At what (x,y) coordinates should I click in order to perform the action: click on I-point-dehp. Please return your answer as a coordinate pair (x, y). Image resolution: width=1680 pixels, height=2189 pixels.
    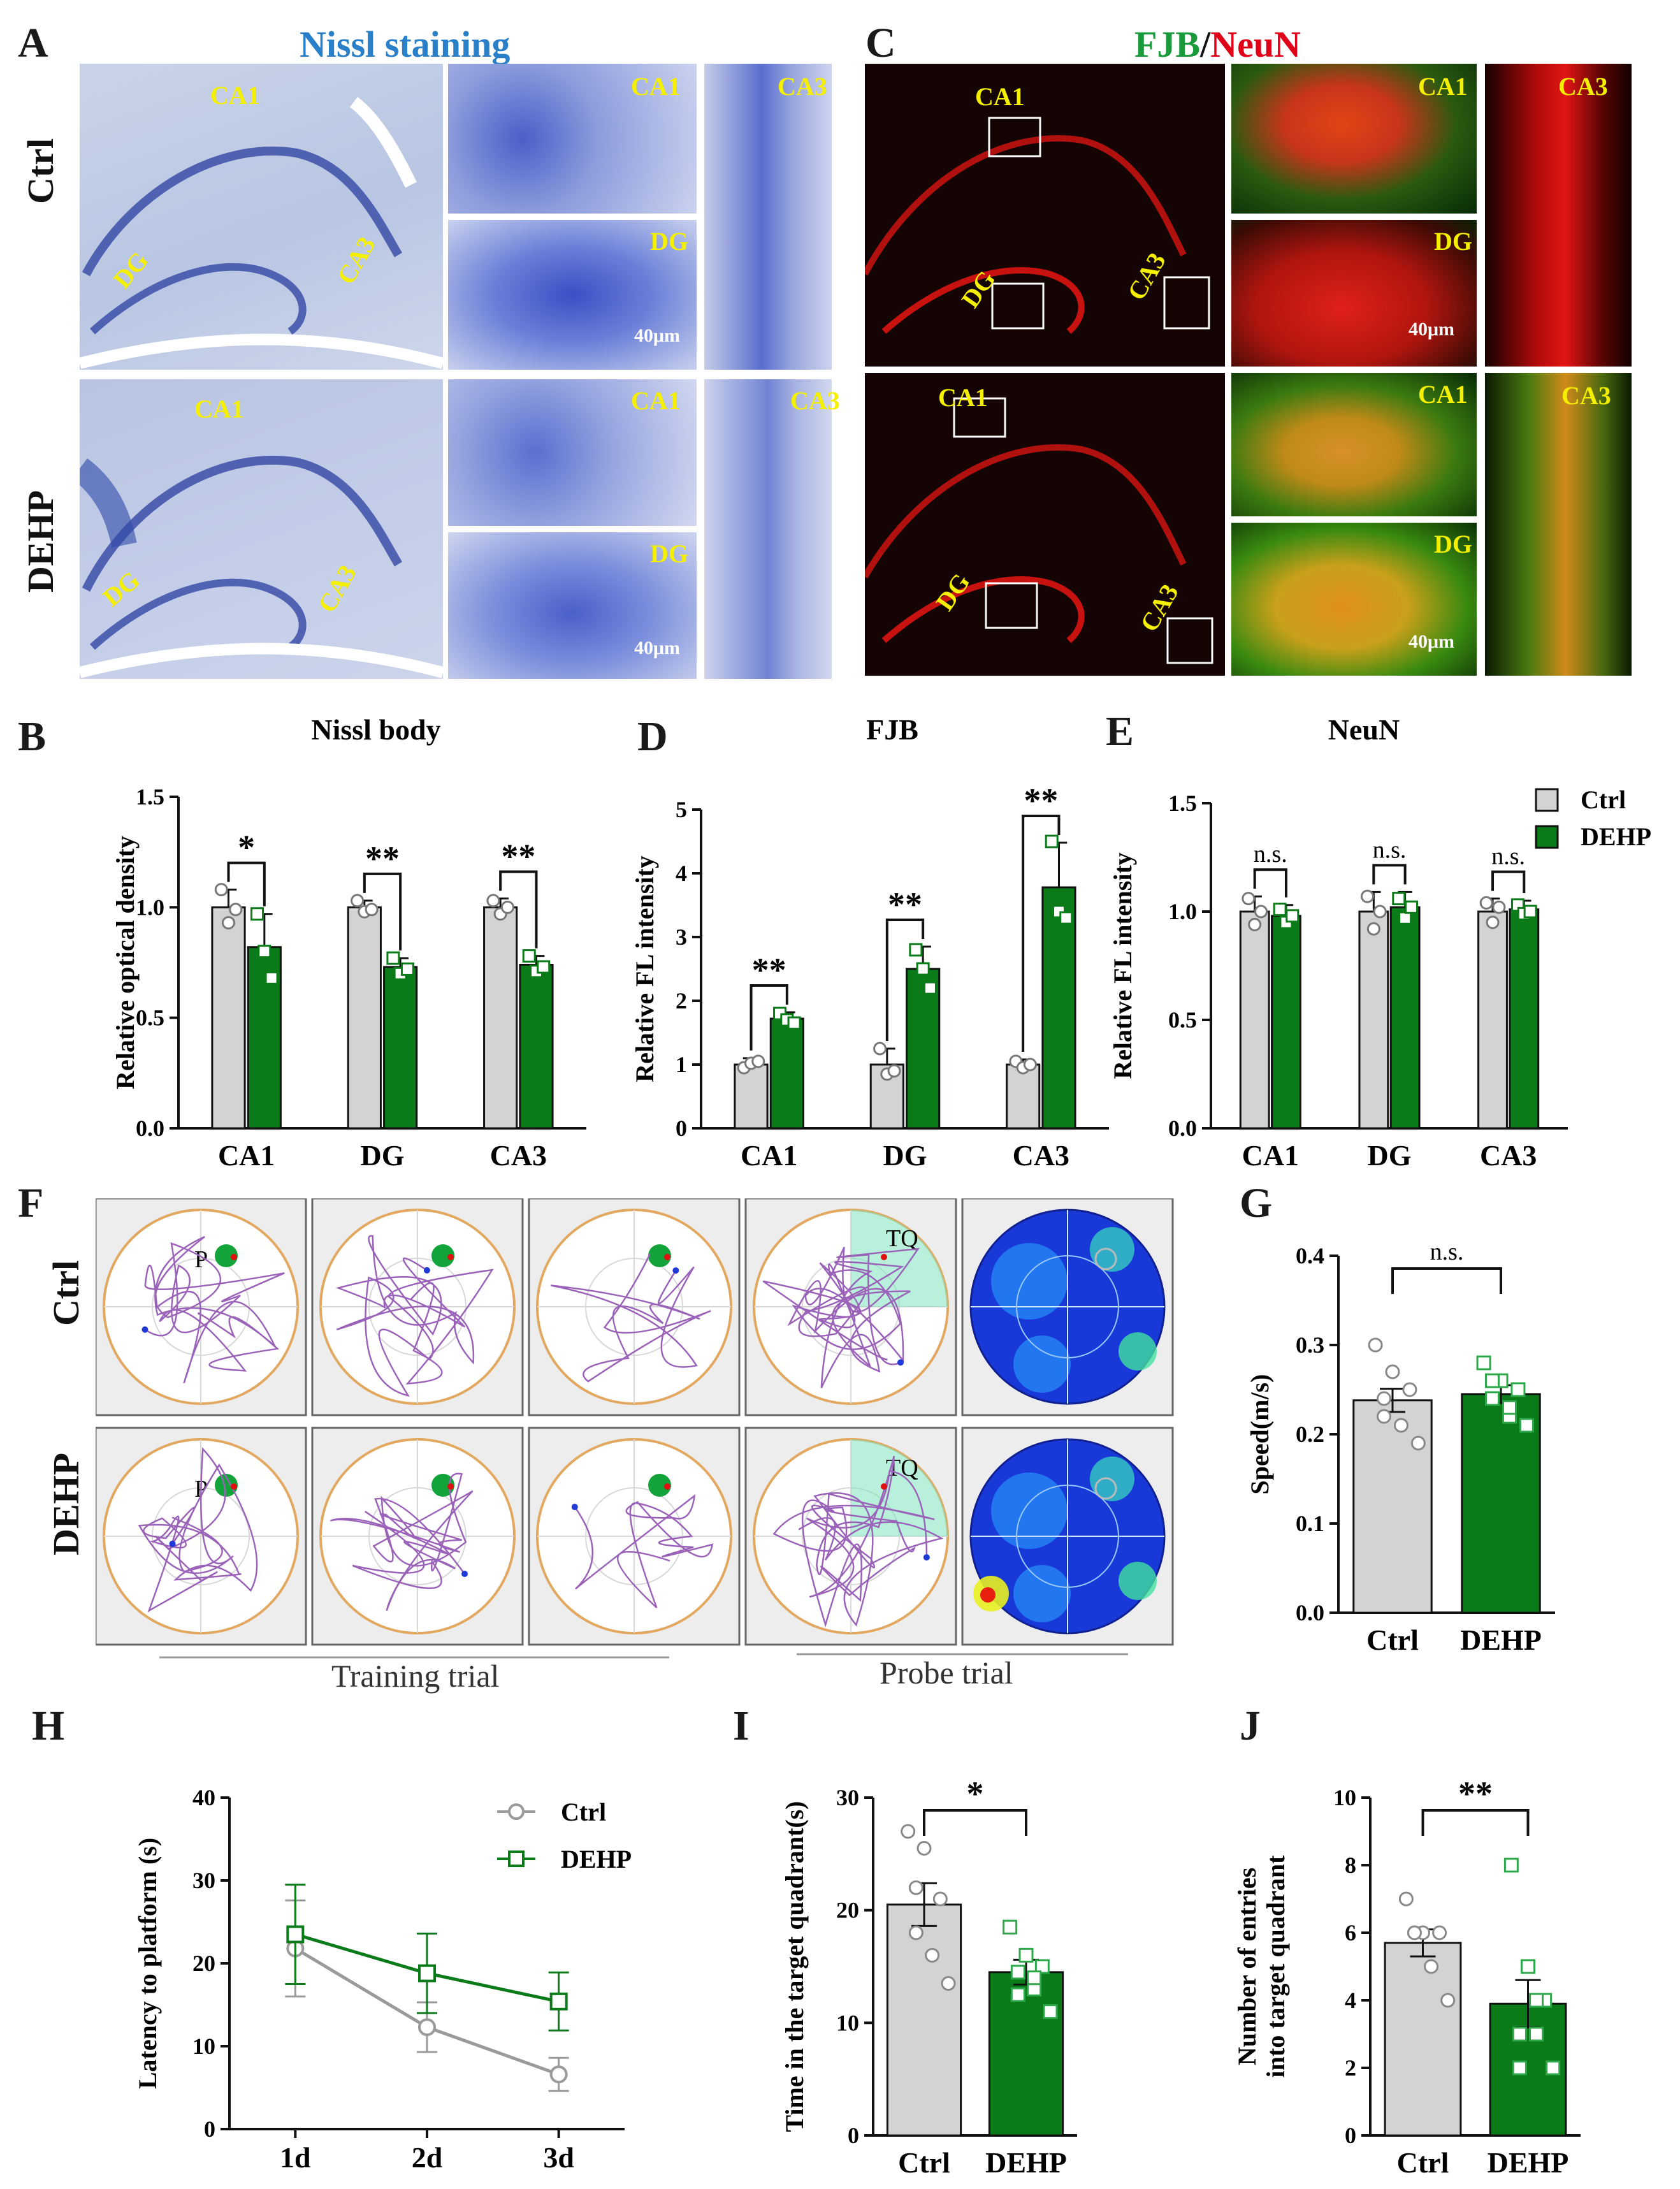
    Looking at the image, I should click on (1017, 1973).